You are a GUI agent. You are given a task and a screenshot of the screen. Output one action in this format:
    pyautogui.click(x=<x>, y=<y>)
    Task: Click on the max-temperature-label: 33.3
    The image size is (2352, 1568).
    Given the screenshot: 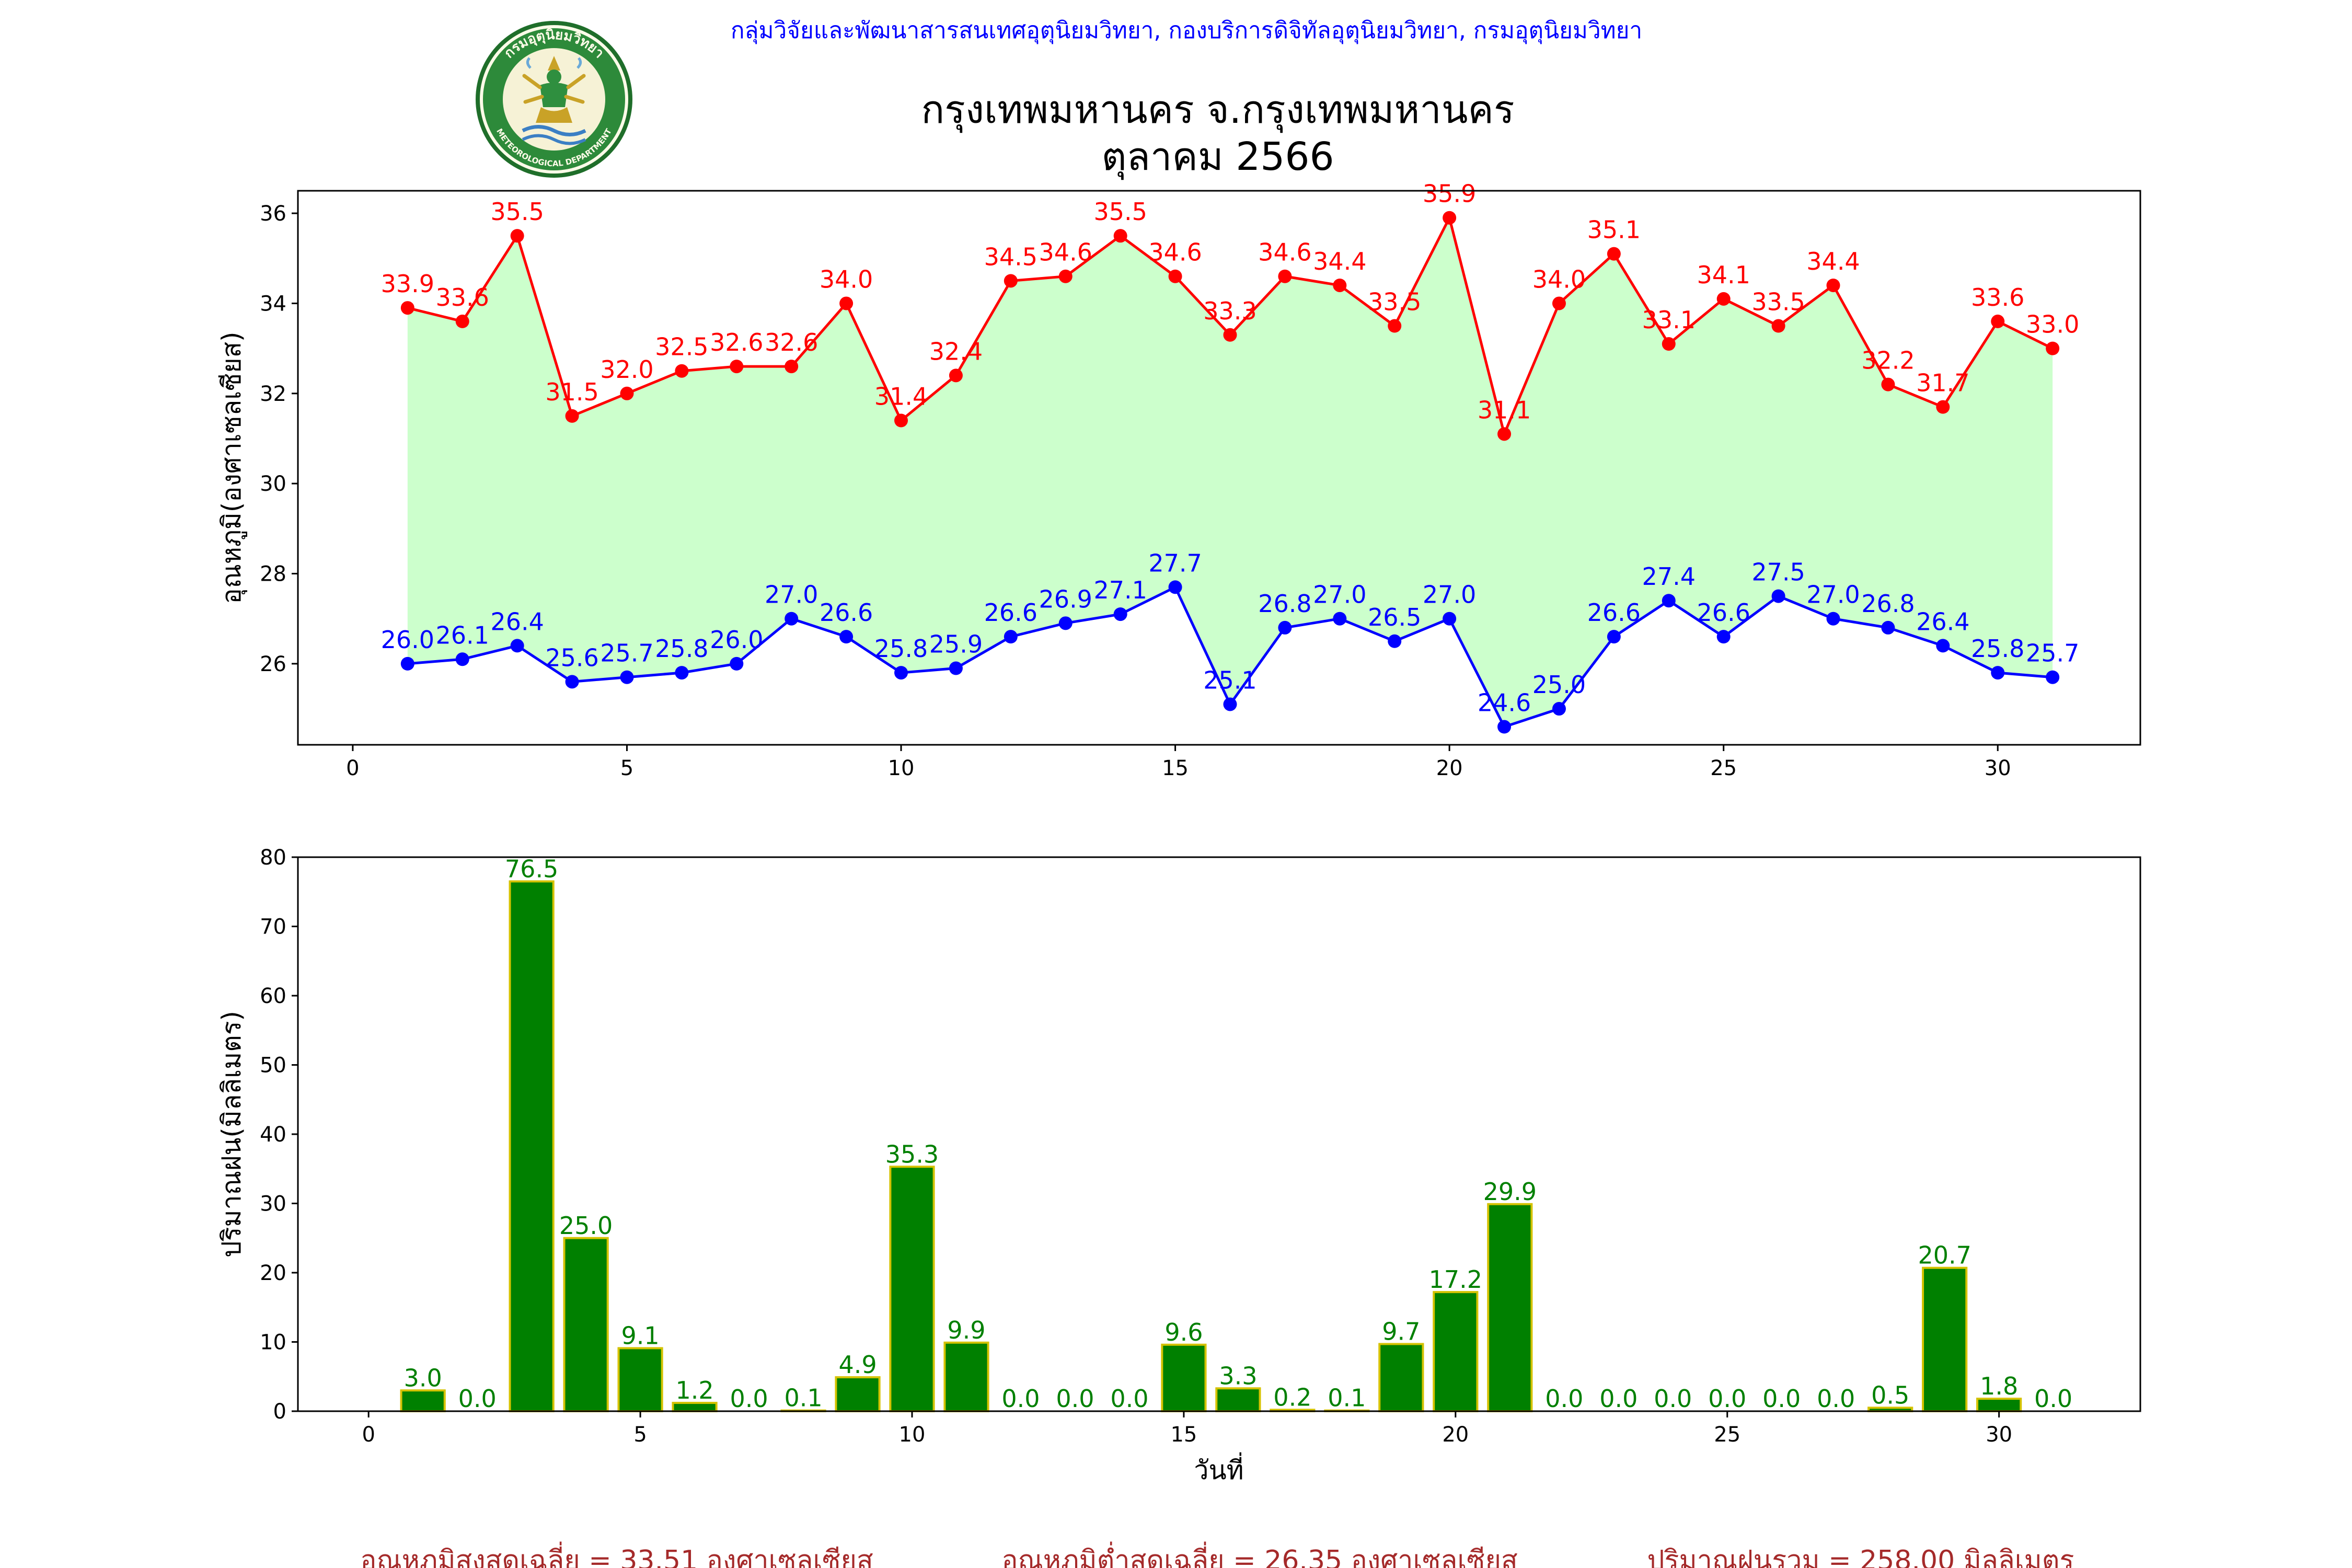 What is the action you would take?
    pyautogui.click(x=1229, y=311)
    